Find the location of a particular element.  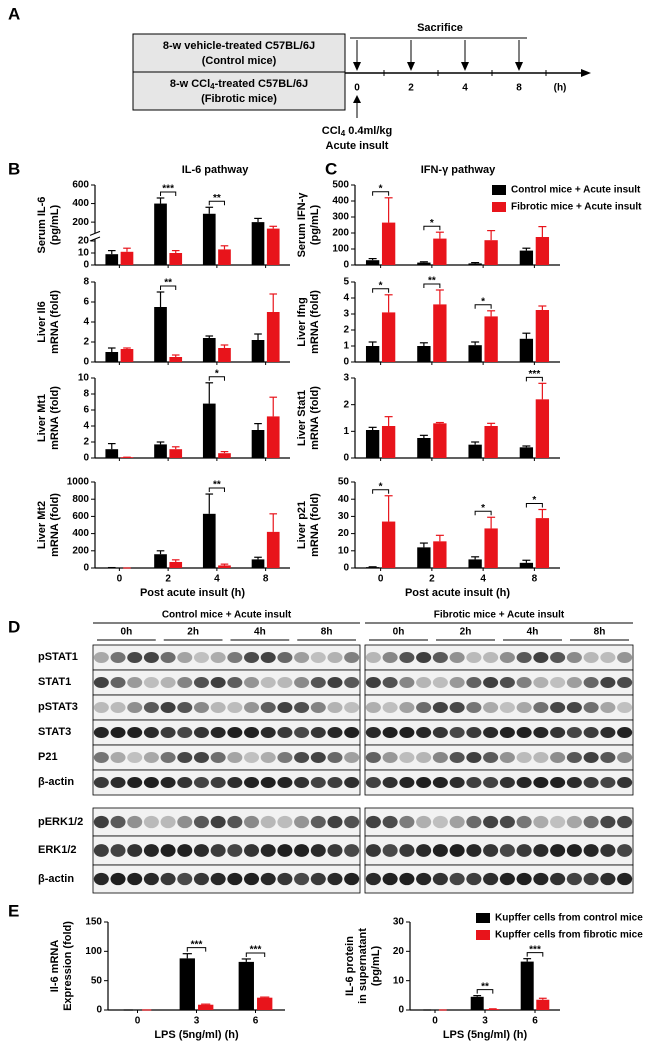

blot-time-label: 4h is located at coordinates (260, 632).